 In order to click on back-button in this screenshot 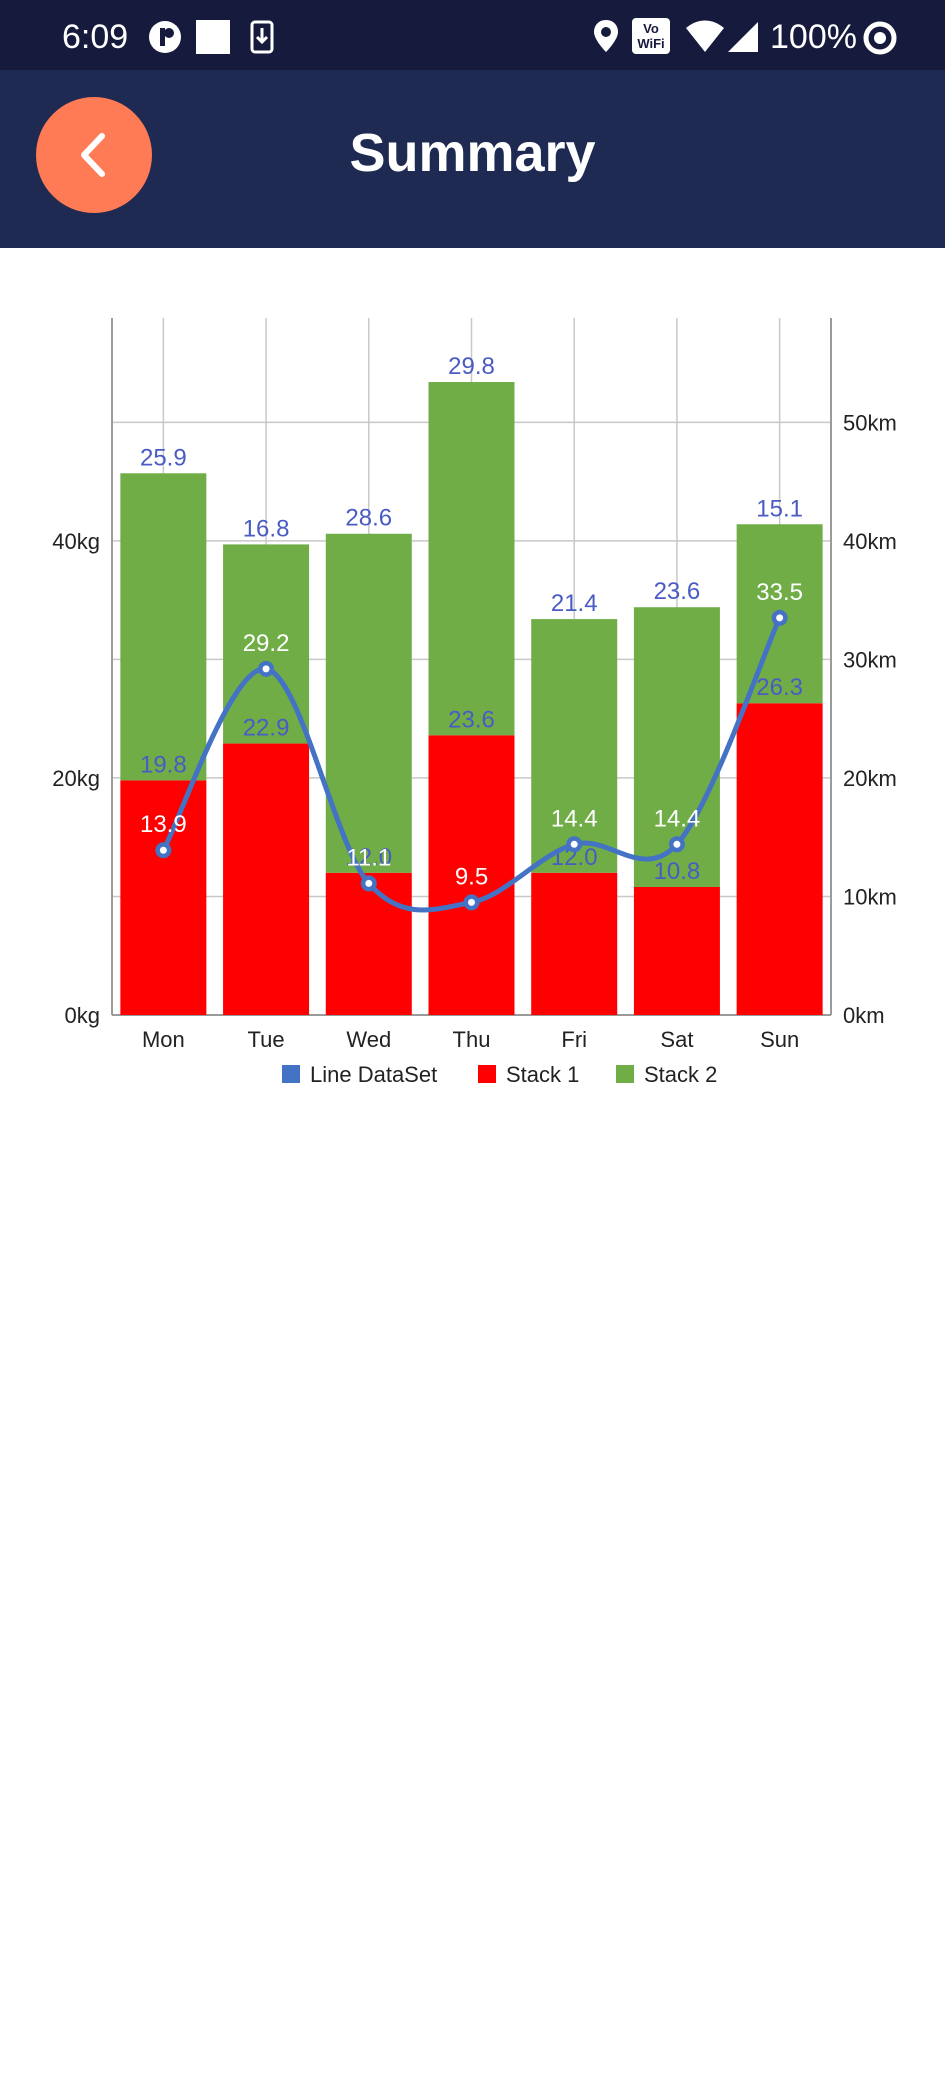, I will do `click(94, 155)`.